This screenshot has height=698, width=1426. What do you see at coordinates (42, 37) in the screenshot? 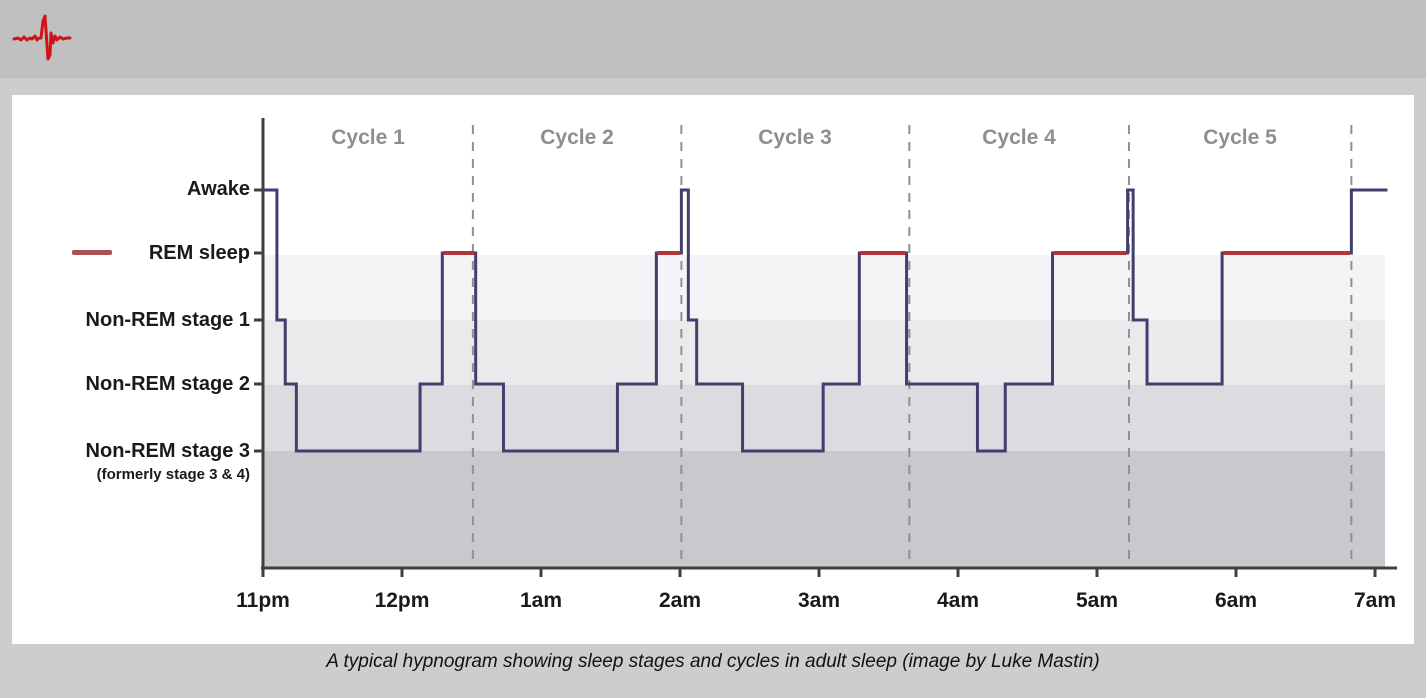
I see `heartbeat-ecg-icon` at bounding box center [42, 37].